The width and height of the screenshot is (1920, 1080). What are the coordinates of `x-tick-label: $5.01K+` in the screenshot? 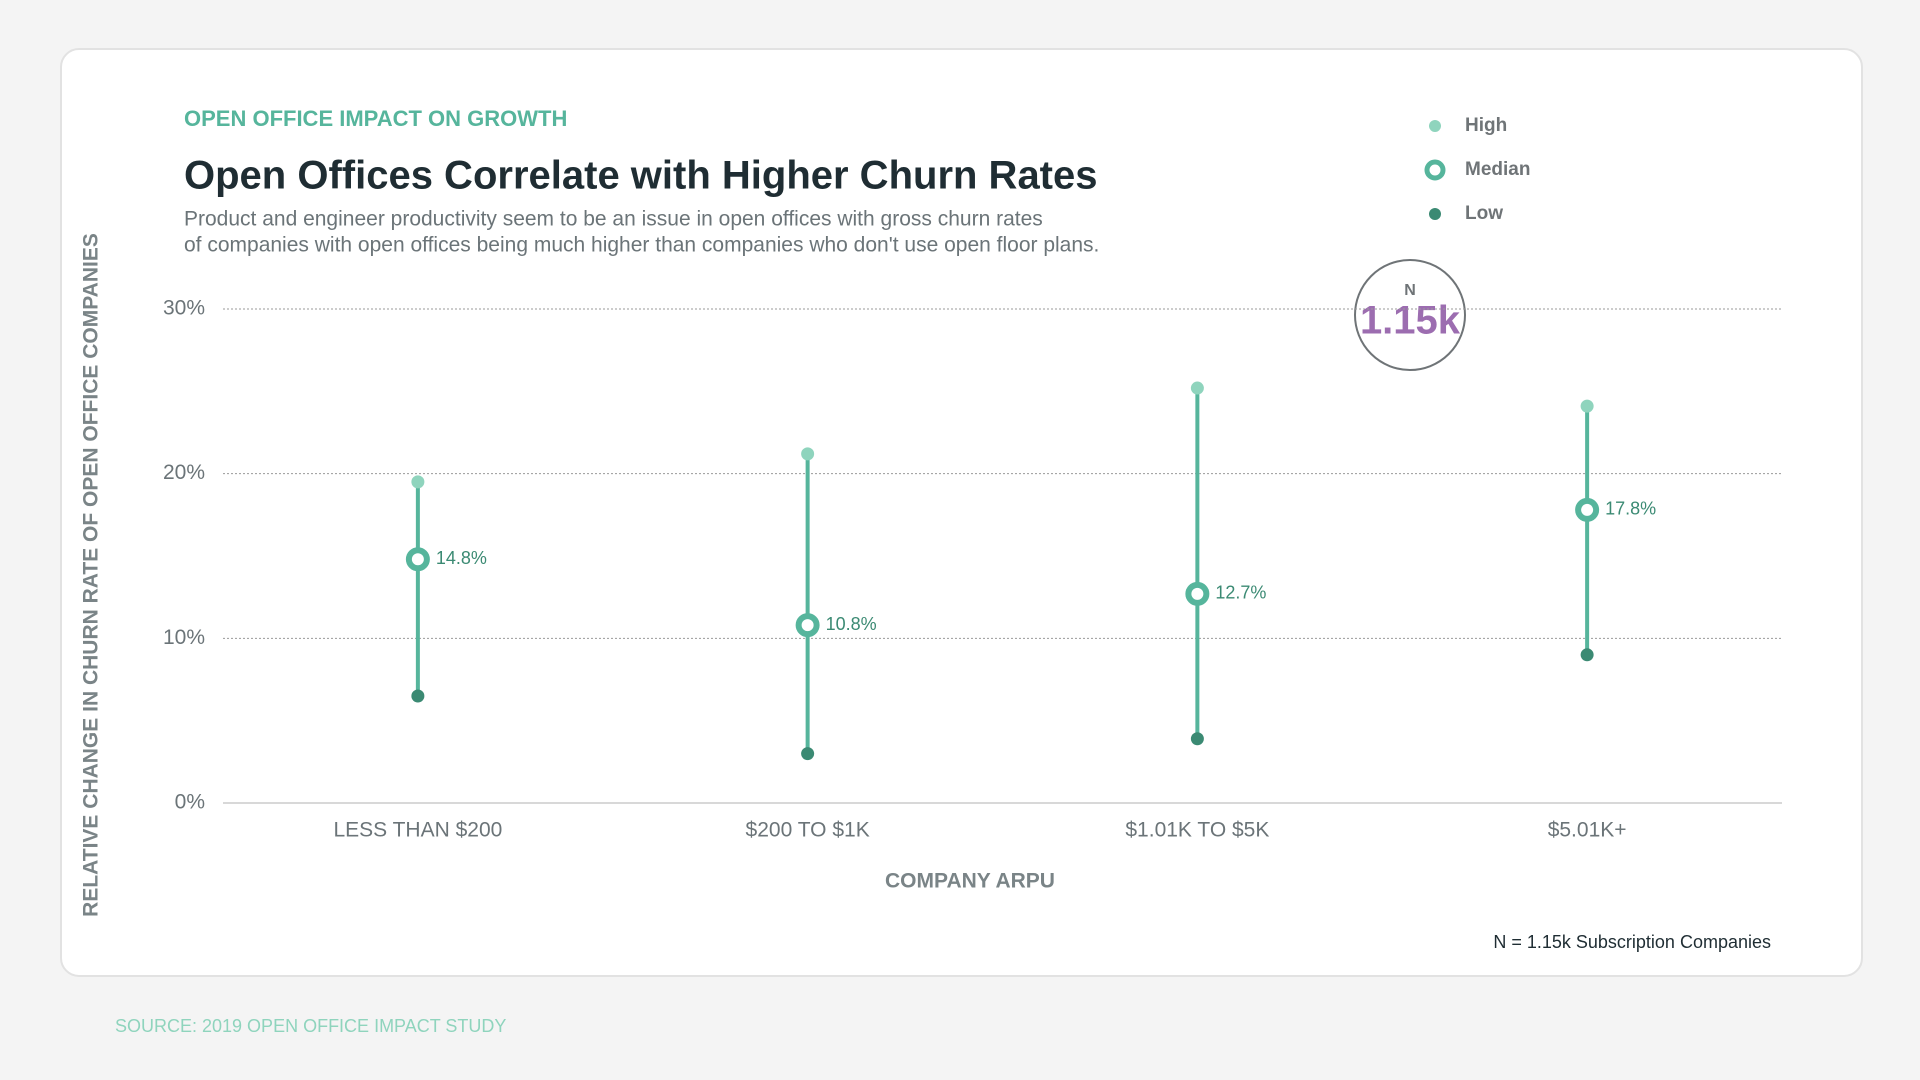 It's located at (1587, 830).